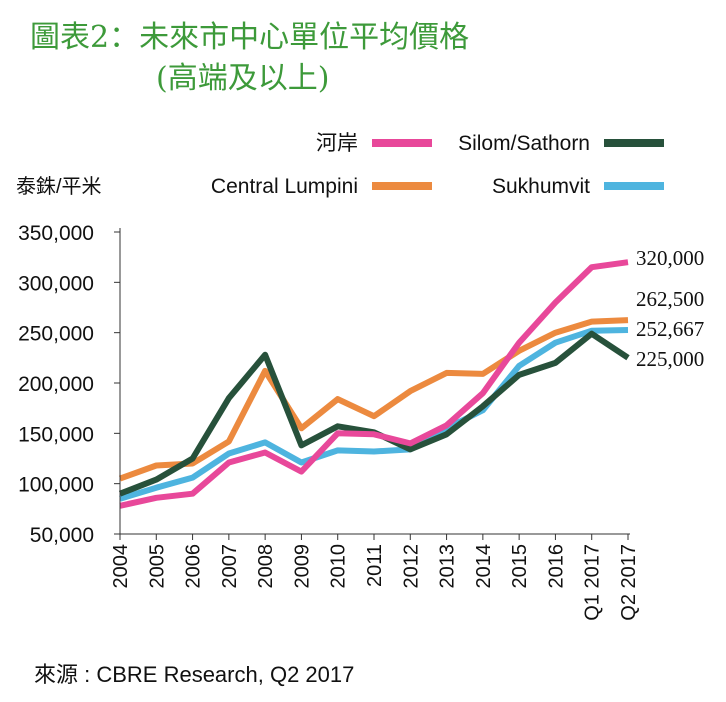  Describe the element at coordinates (56, 233) in the screenshot. I see `y-tick-label: 350,000` at that location.